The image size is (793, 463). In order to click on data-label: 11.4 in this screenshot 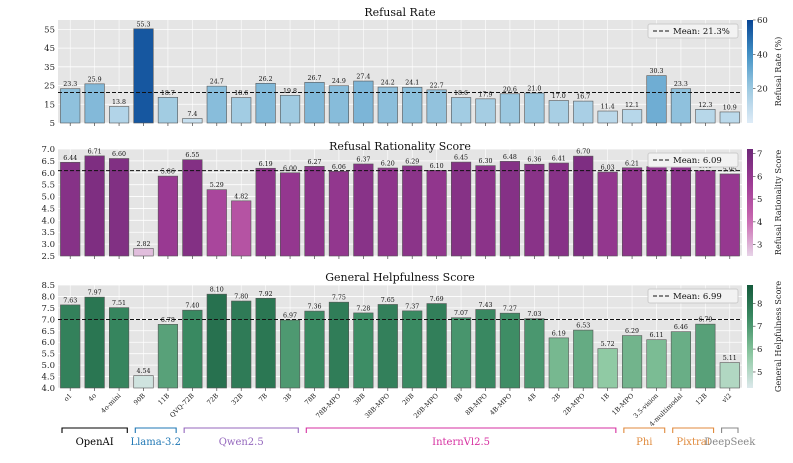, I will do `click(608, 107)`.